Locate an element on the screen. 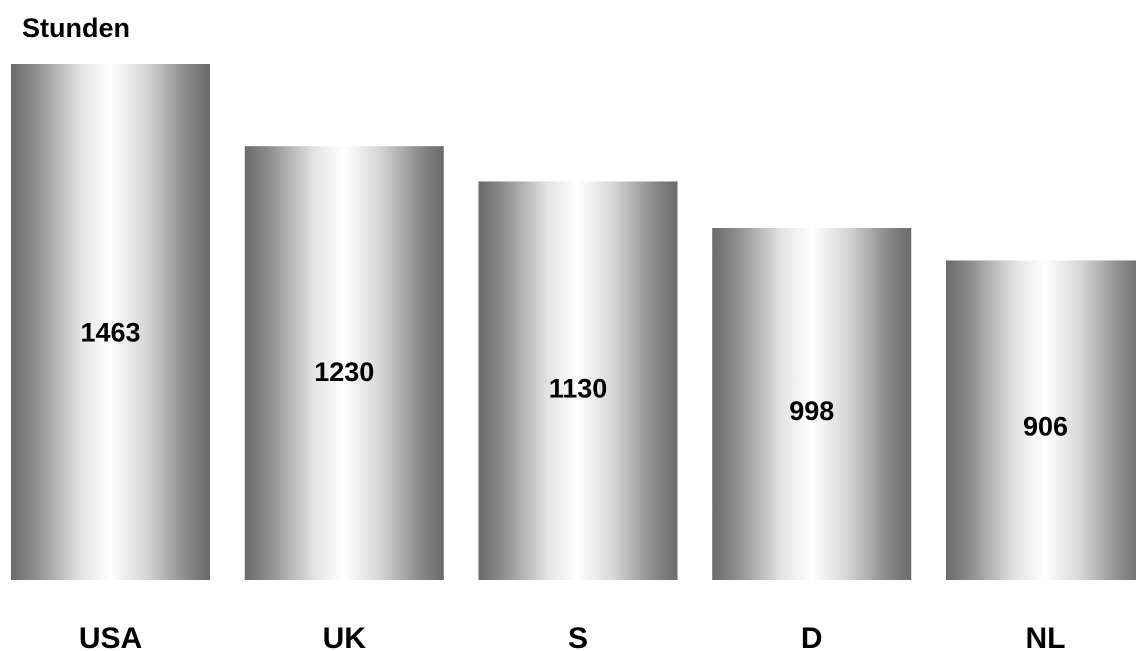  value-label-s: 1130 is located at coordinates (578, 389).